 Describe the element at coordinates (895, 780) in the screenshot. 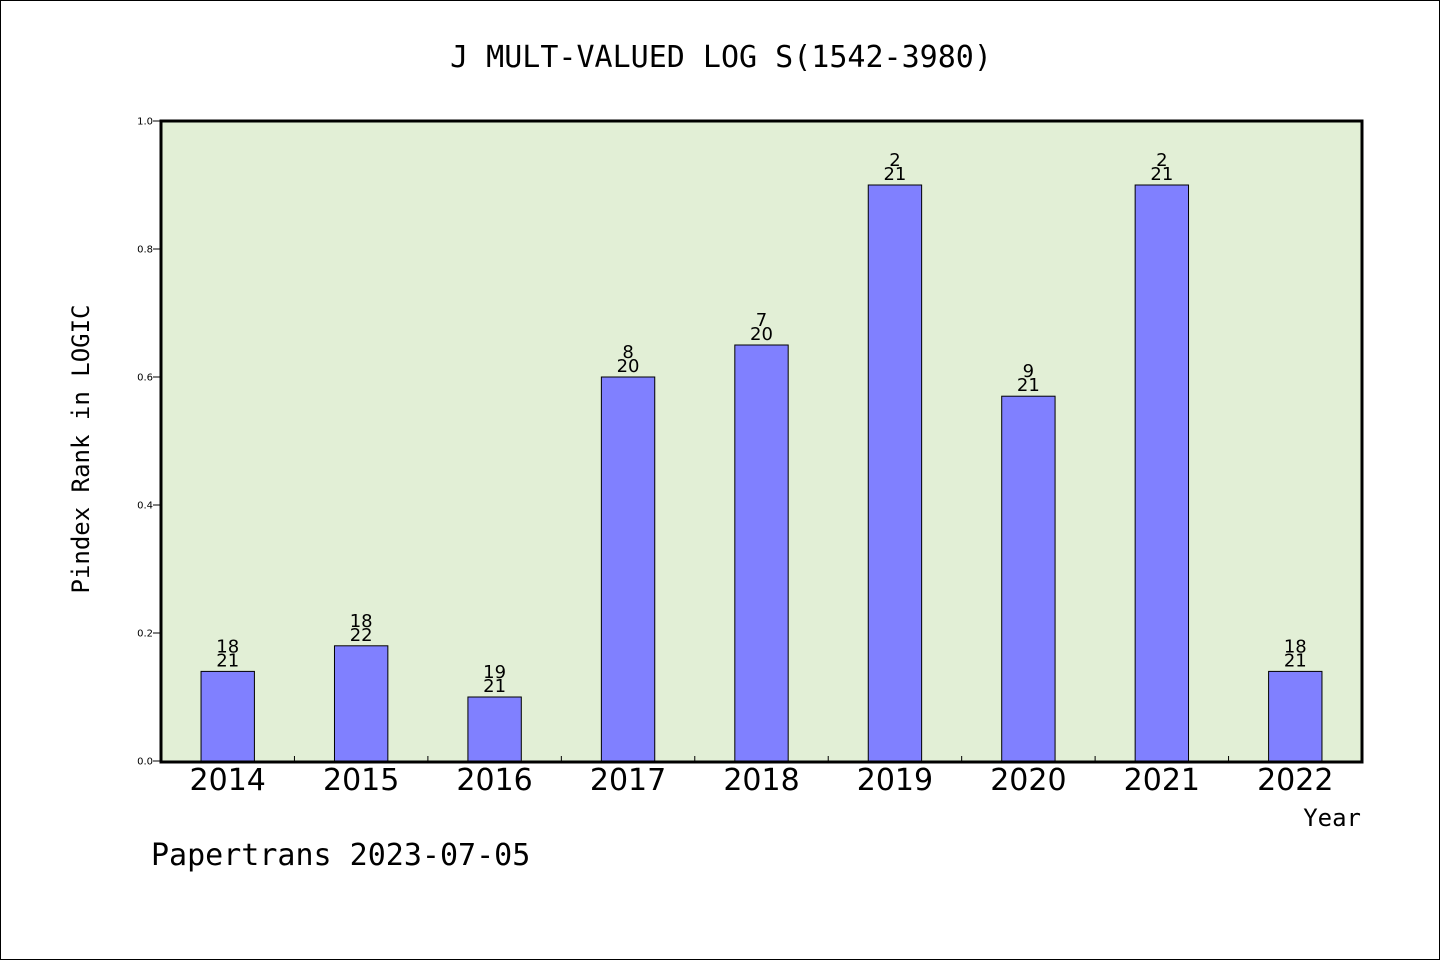

I see `x-tick-label: 2019` at that location.